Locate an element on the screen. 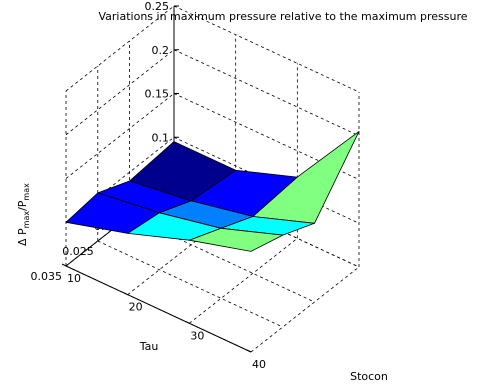 The image size is (499, 385). z-label-base: Δ P is located at coordinates (22, 237).